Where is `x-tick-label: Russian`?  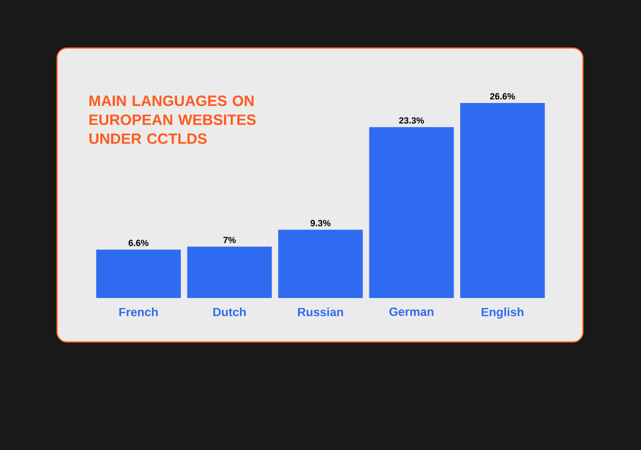 x-tick-label: Russian is located at coordinates (321, 312).